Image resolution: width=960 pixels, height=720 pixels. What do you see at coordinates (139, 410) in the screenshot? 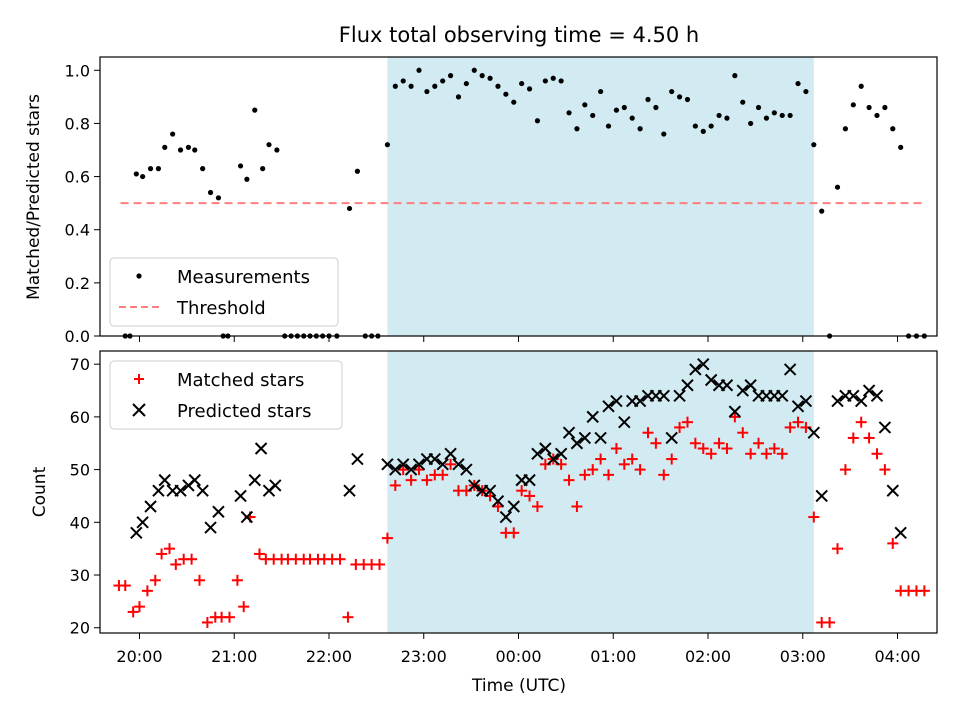
I see `legend-predicted-marker` at bounding box center [139, 410].